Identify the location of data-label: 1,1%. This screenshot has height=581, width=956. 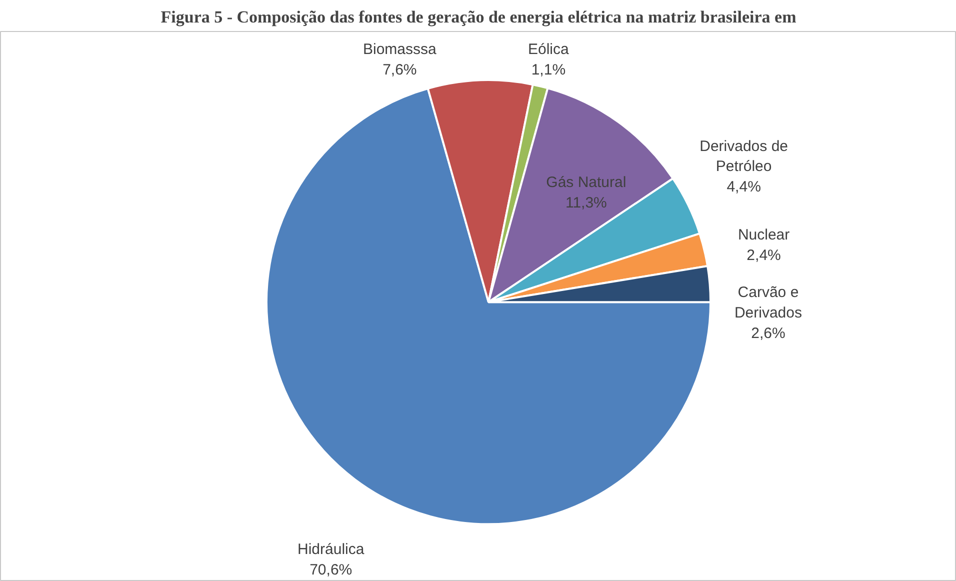
(548, 69).